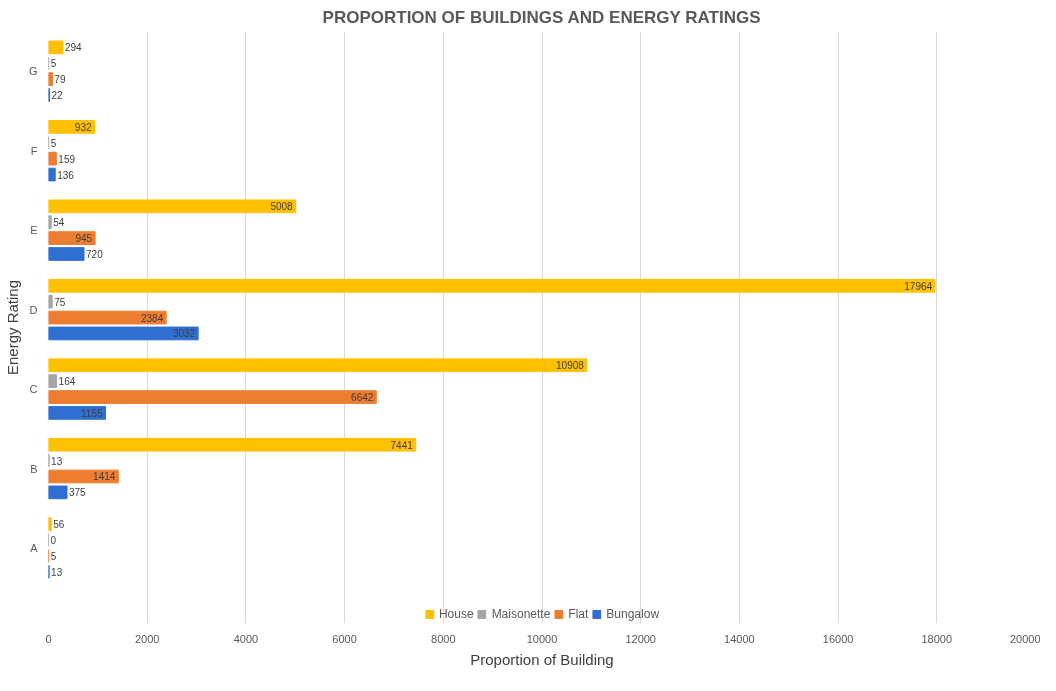 This screenshot has width=1056, height=691. I want to click on legend-label: Flat, so click(578, 614).